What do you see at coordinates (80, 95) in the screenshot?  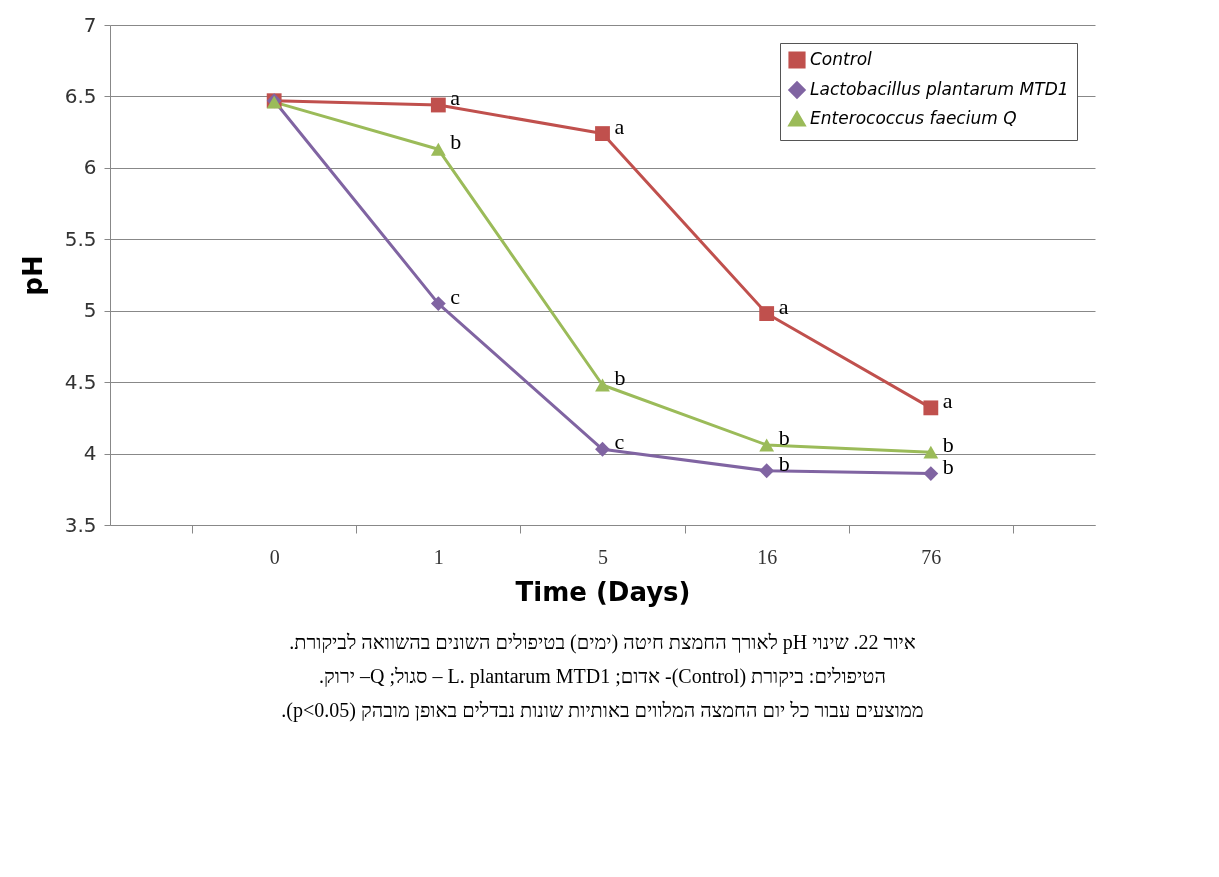 I see `y-tick-label: 6.5` at bounding box center [80, 95].